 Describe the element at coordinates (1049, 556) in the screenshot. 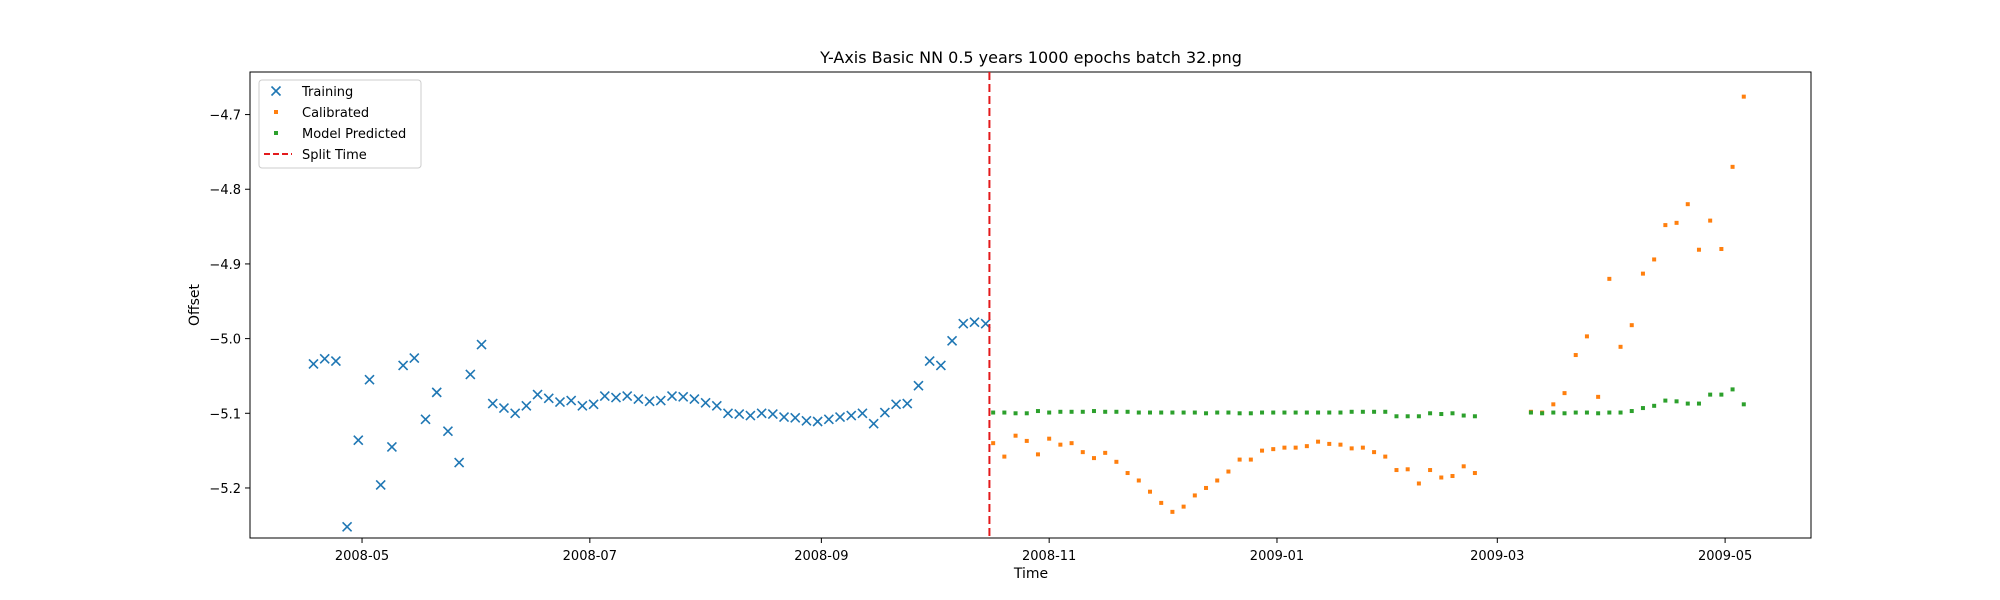

I see `x-tick-label: 2008-11` at that location.